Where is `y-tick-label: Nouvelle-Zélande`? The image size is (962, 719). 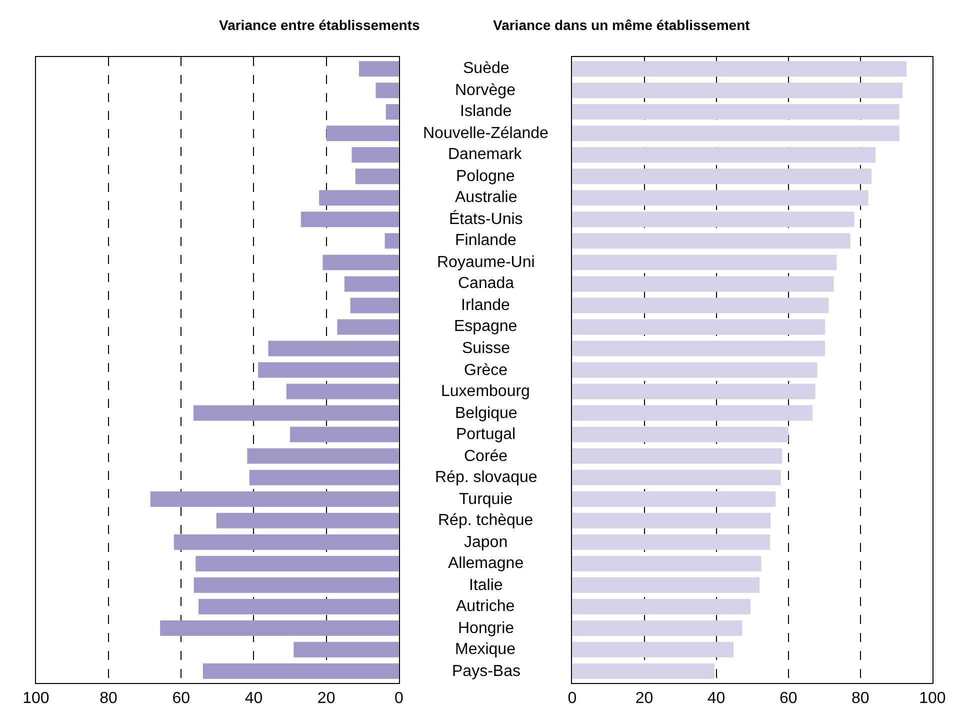
y-tick-label: Nouvelle-Zélande is located at coordinates (486, 133).